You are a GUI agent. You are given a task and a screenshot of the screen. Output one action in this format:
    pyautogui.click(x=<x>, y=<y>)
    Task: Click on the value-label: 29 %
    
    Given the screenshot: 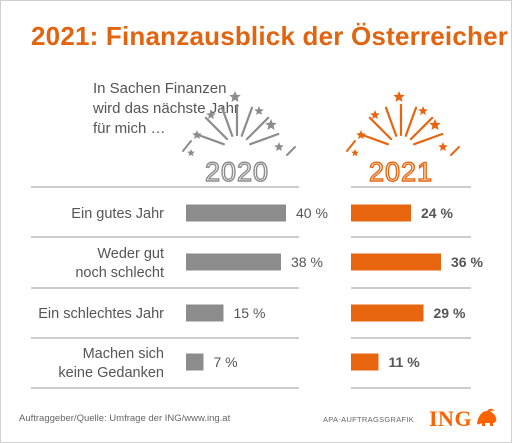 What is the action you would take?
    pyautogui.click(x=450, y=313)
    